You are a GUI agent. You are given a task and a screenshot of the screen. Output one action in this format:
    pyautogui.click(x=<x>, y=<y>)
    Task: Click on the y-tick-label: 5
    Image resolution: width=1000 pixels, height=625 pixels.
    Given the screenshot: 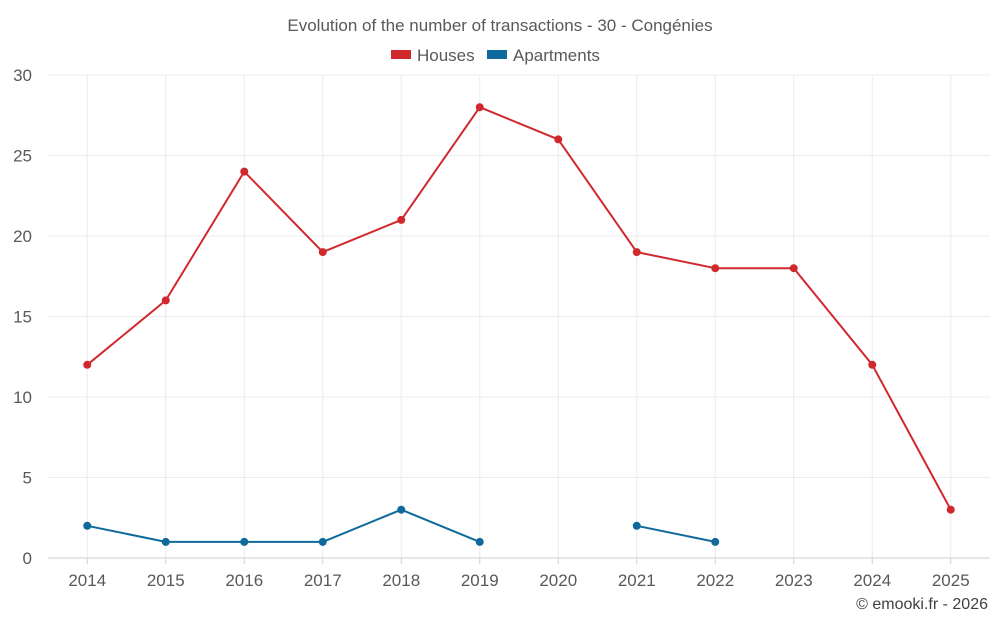 What is the action you would take?
    pyautogui.click(x=27, y=478)
    